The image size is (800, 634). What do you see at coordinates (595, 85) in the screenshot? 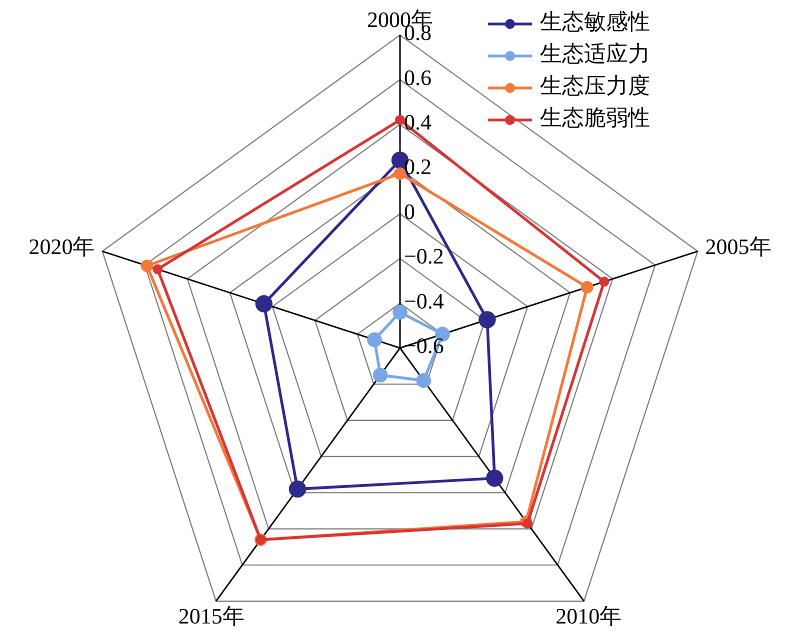
I see `legend-label: 生态压力度` at bounding box center [595, 85].